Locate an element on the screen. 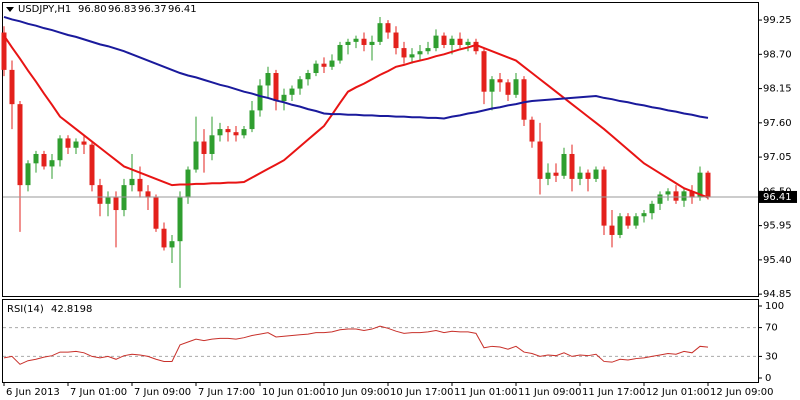  y-tick-label: 97.60 is located at coordinates (777, 123).